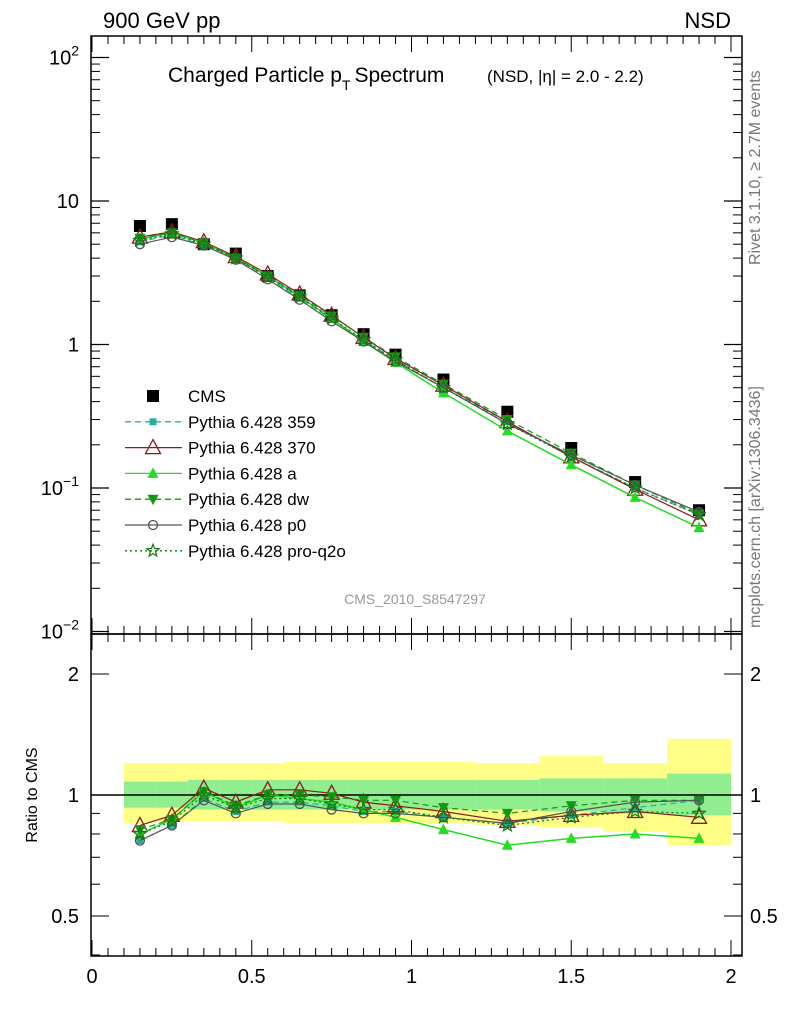 This screenshot has width=786, height=1024. Describe the element at coordinates (60, 486) in the screenshot. I see `main-y-tick-label: 10−1` at that location.